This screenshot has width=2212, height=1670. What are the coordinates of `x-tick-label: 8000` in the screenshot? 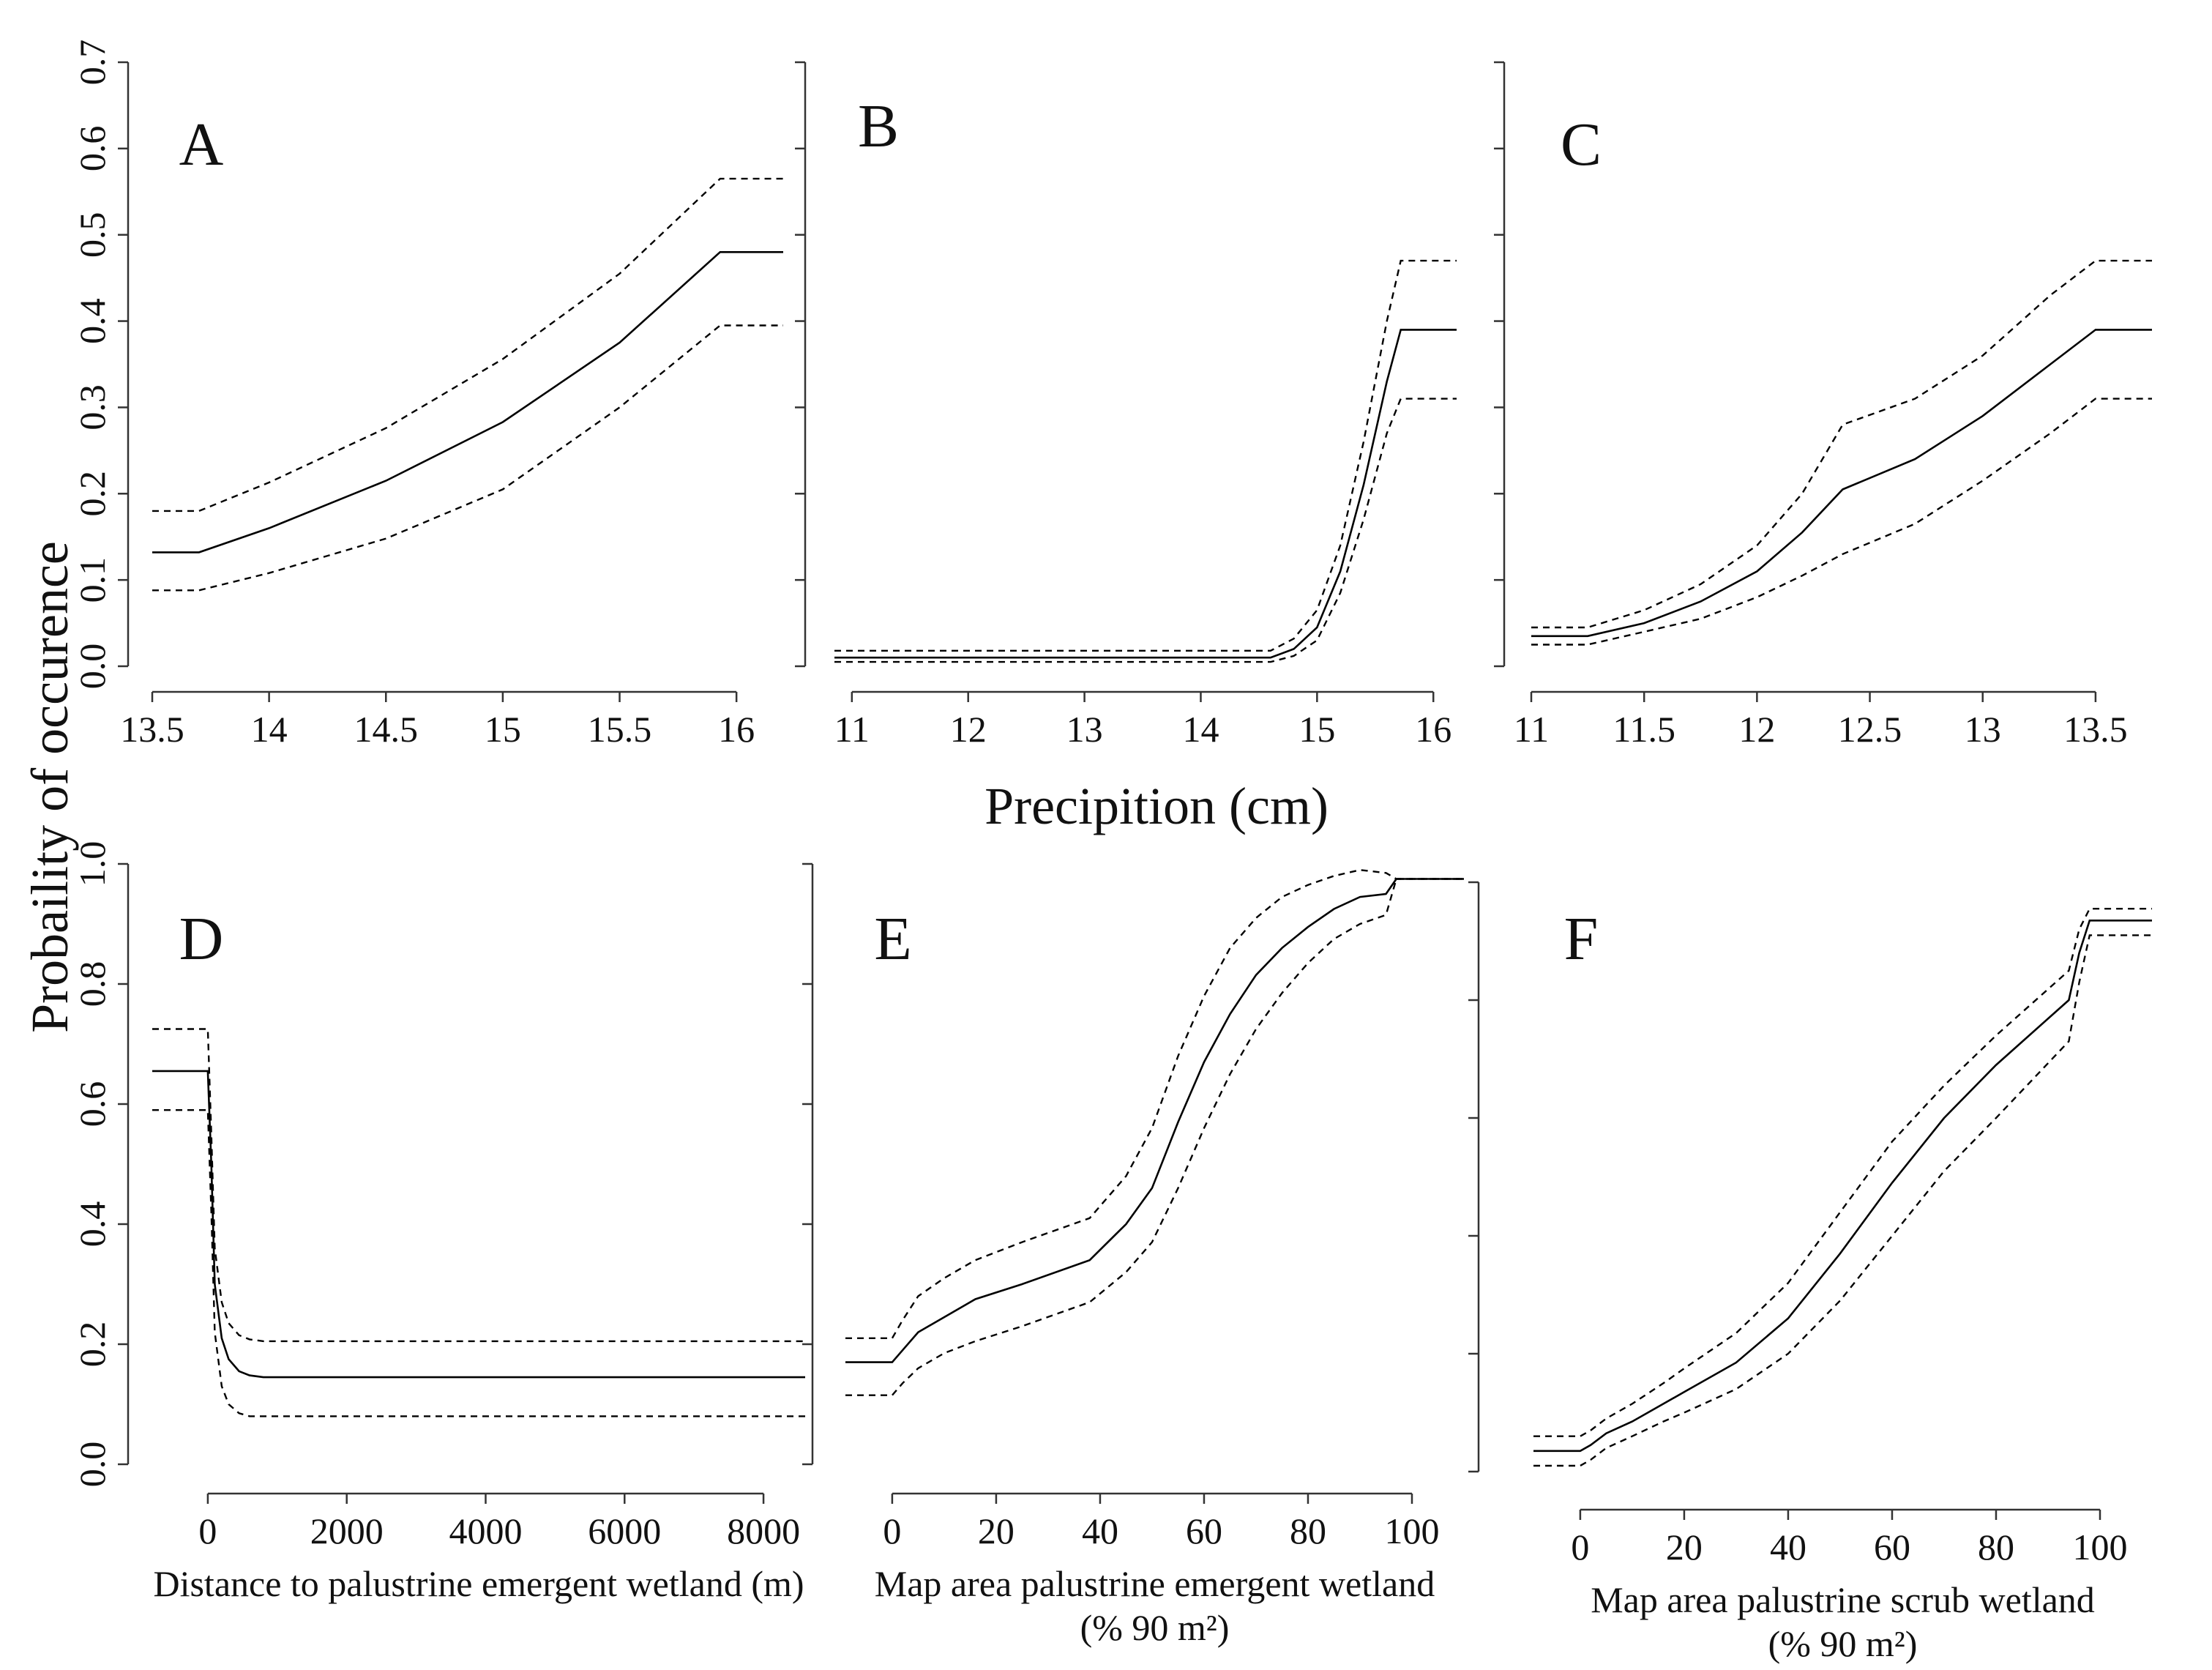 It's located at (764, 1530).